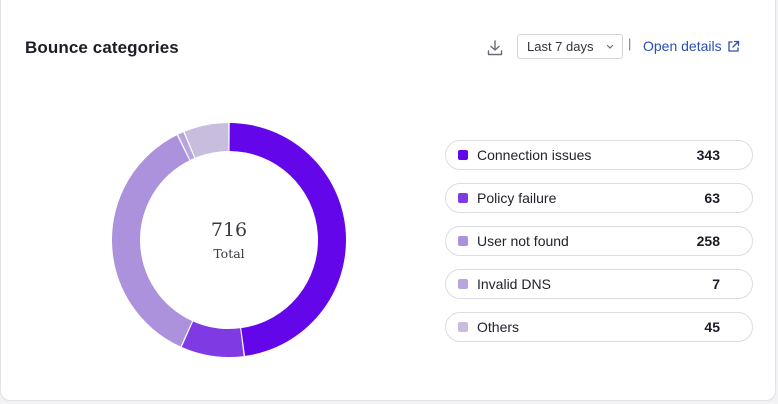 This screenshot has height=404, width=778. Describe the element at coordinates (229, 253) in the screenshot. I see `total-label: Total` at that location.